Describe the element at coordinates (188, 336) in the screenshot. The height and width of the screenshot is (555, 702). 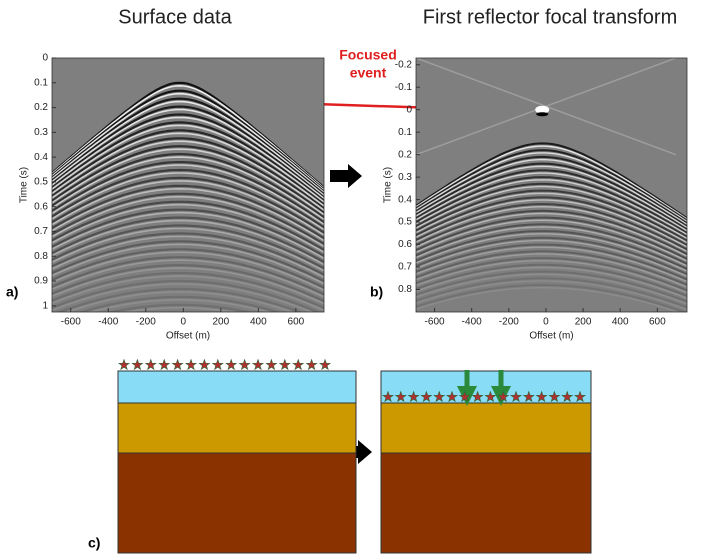
I see `x-axis-label: Offset (m)` at that location.